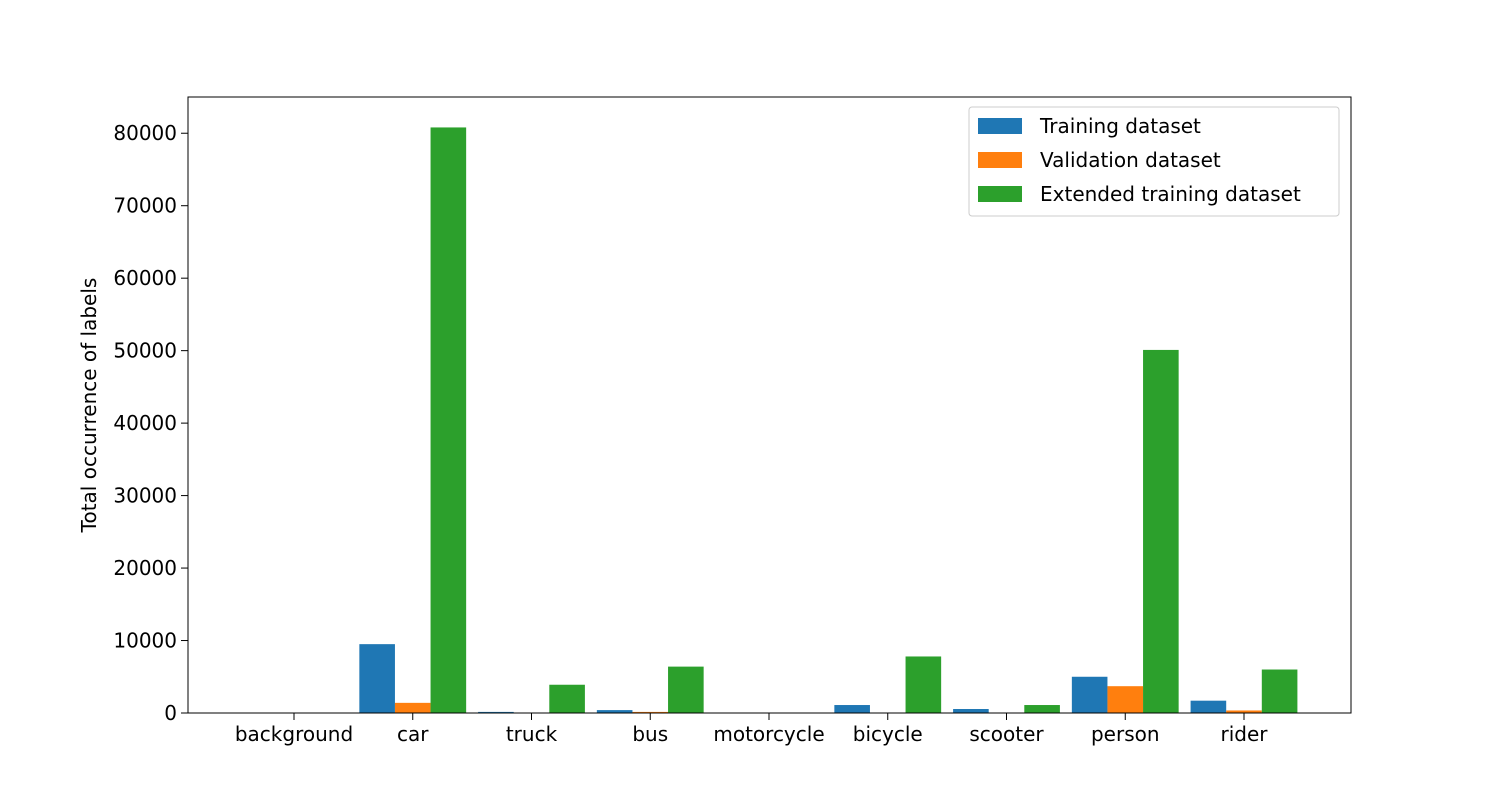  I want to click on legend-box, so click(1154, 161).